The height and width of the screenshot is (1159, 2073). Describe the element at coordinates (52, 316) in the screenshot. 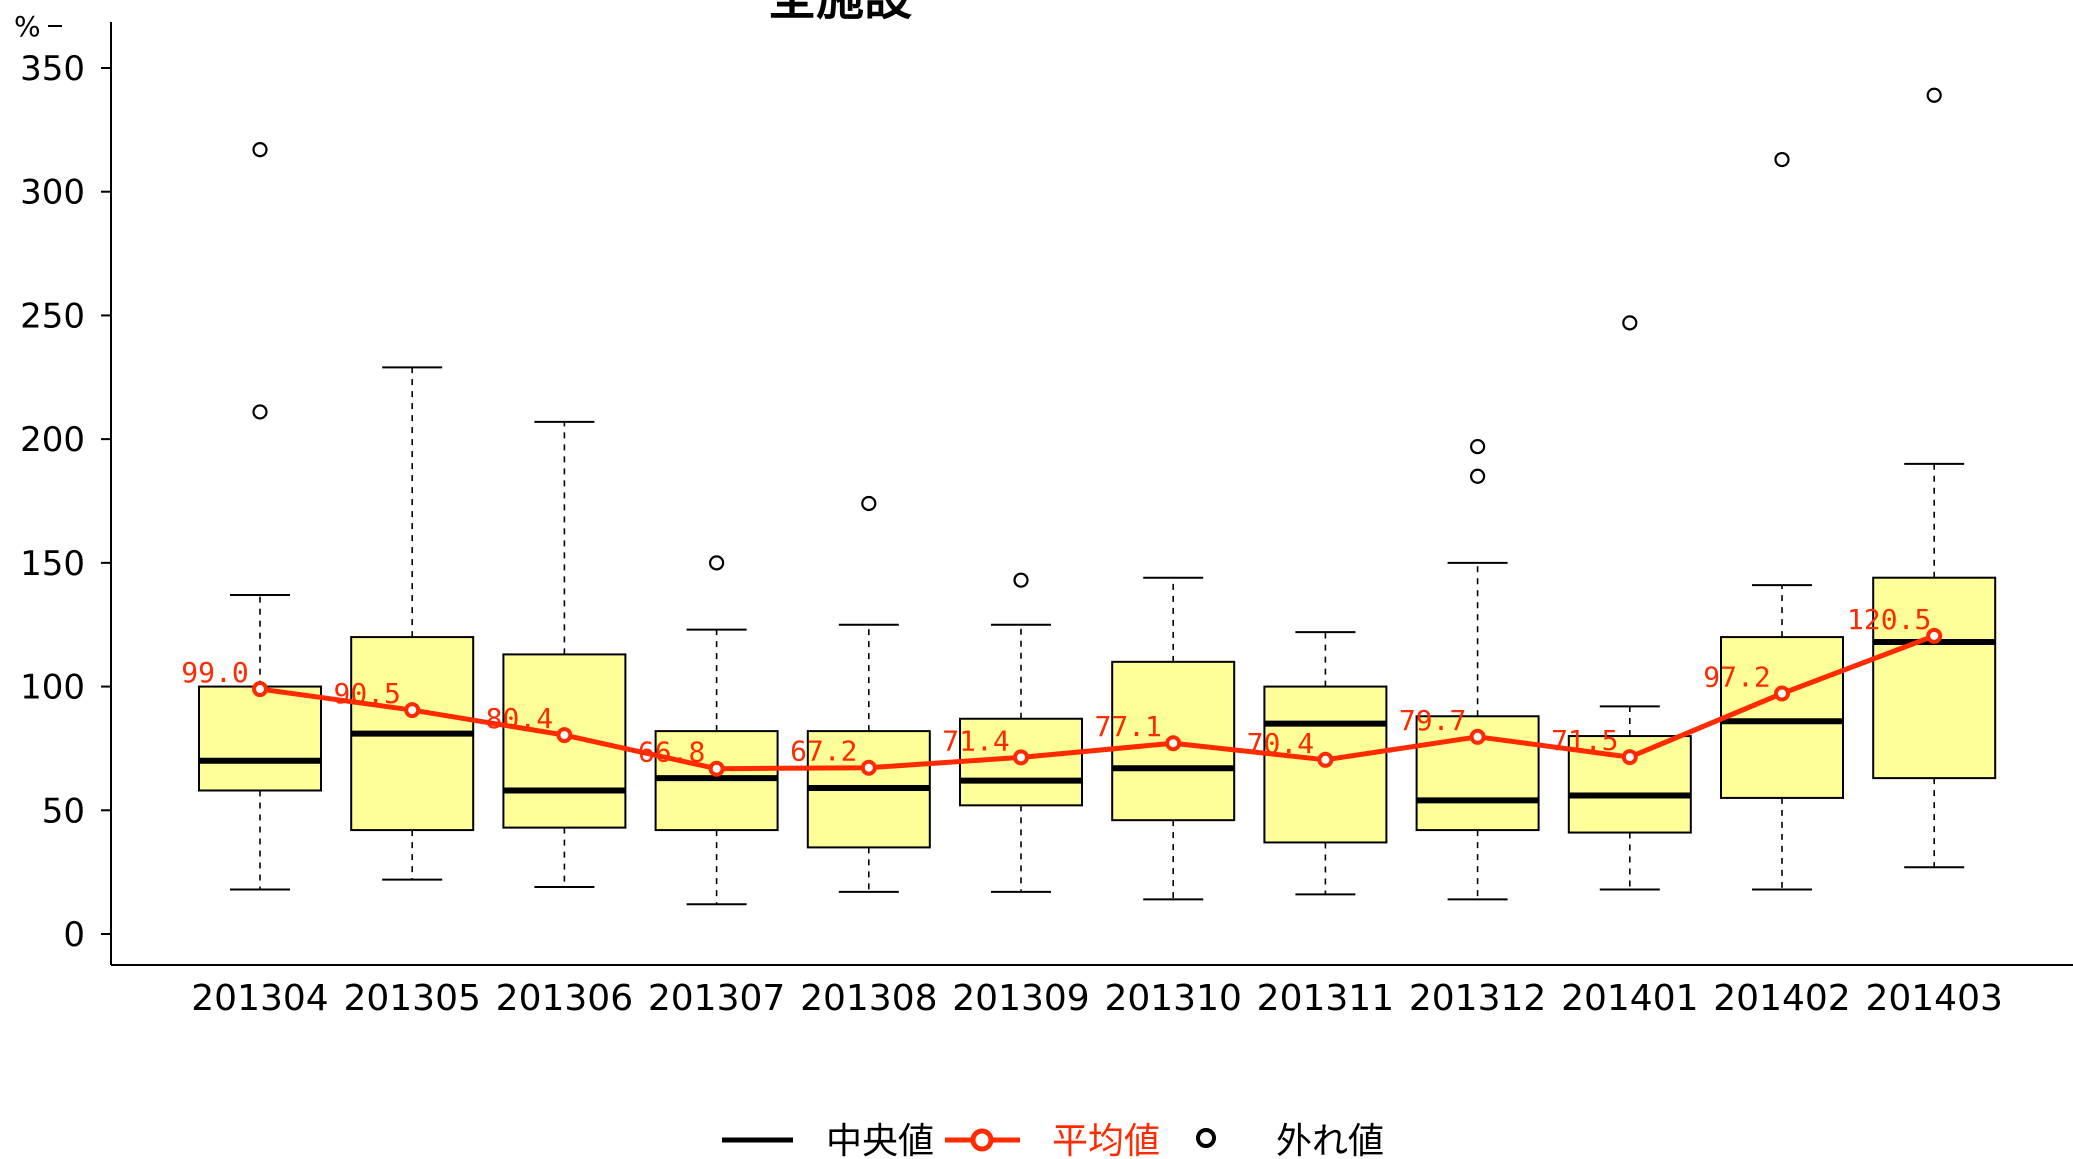

I see `y-tick-label: 250` at that location.